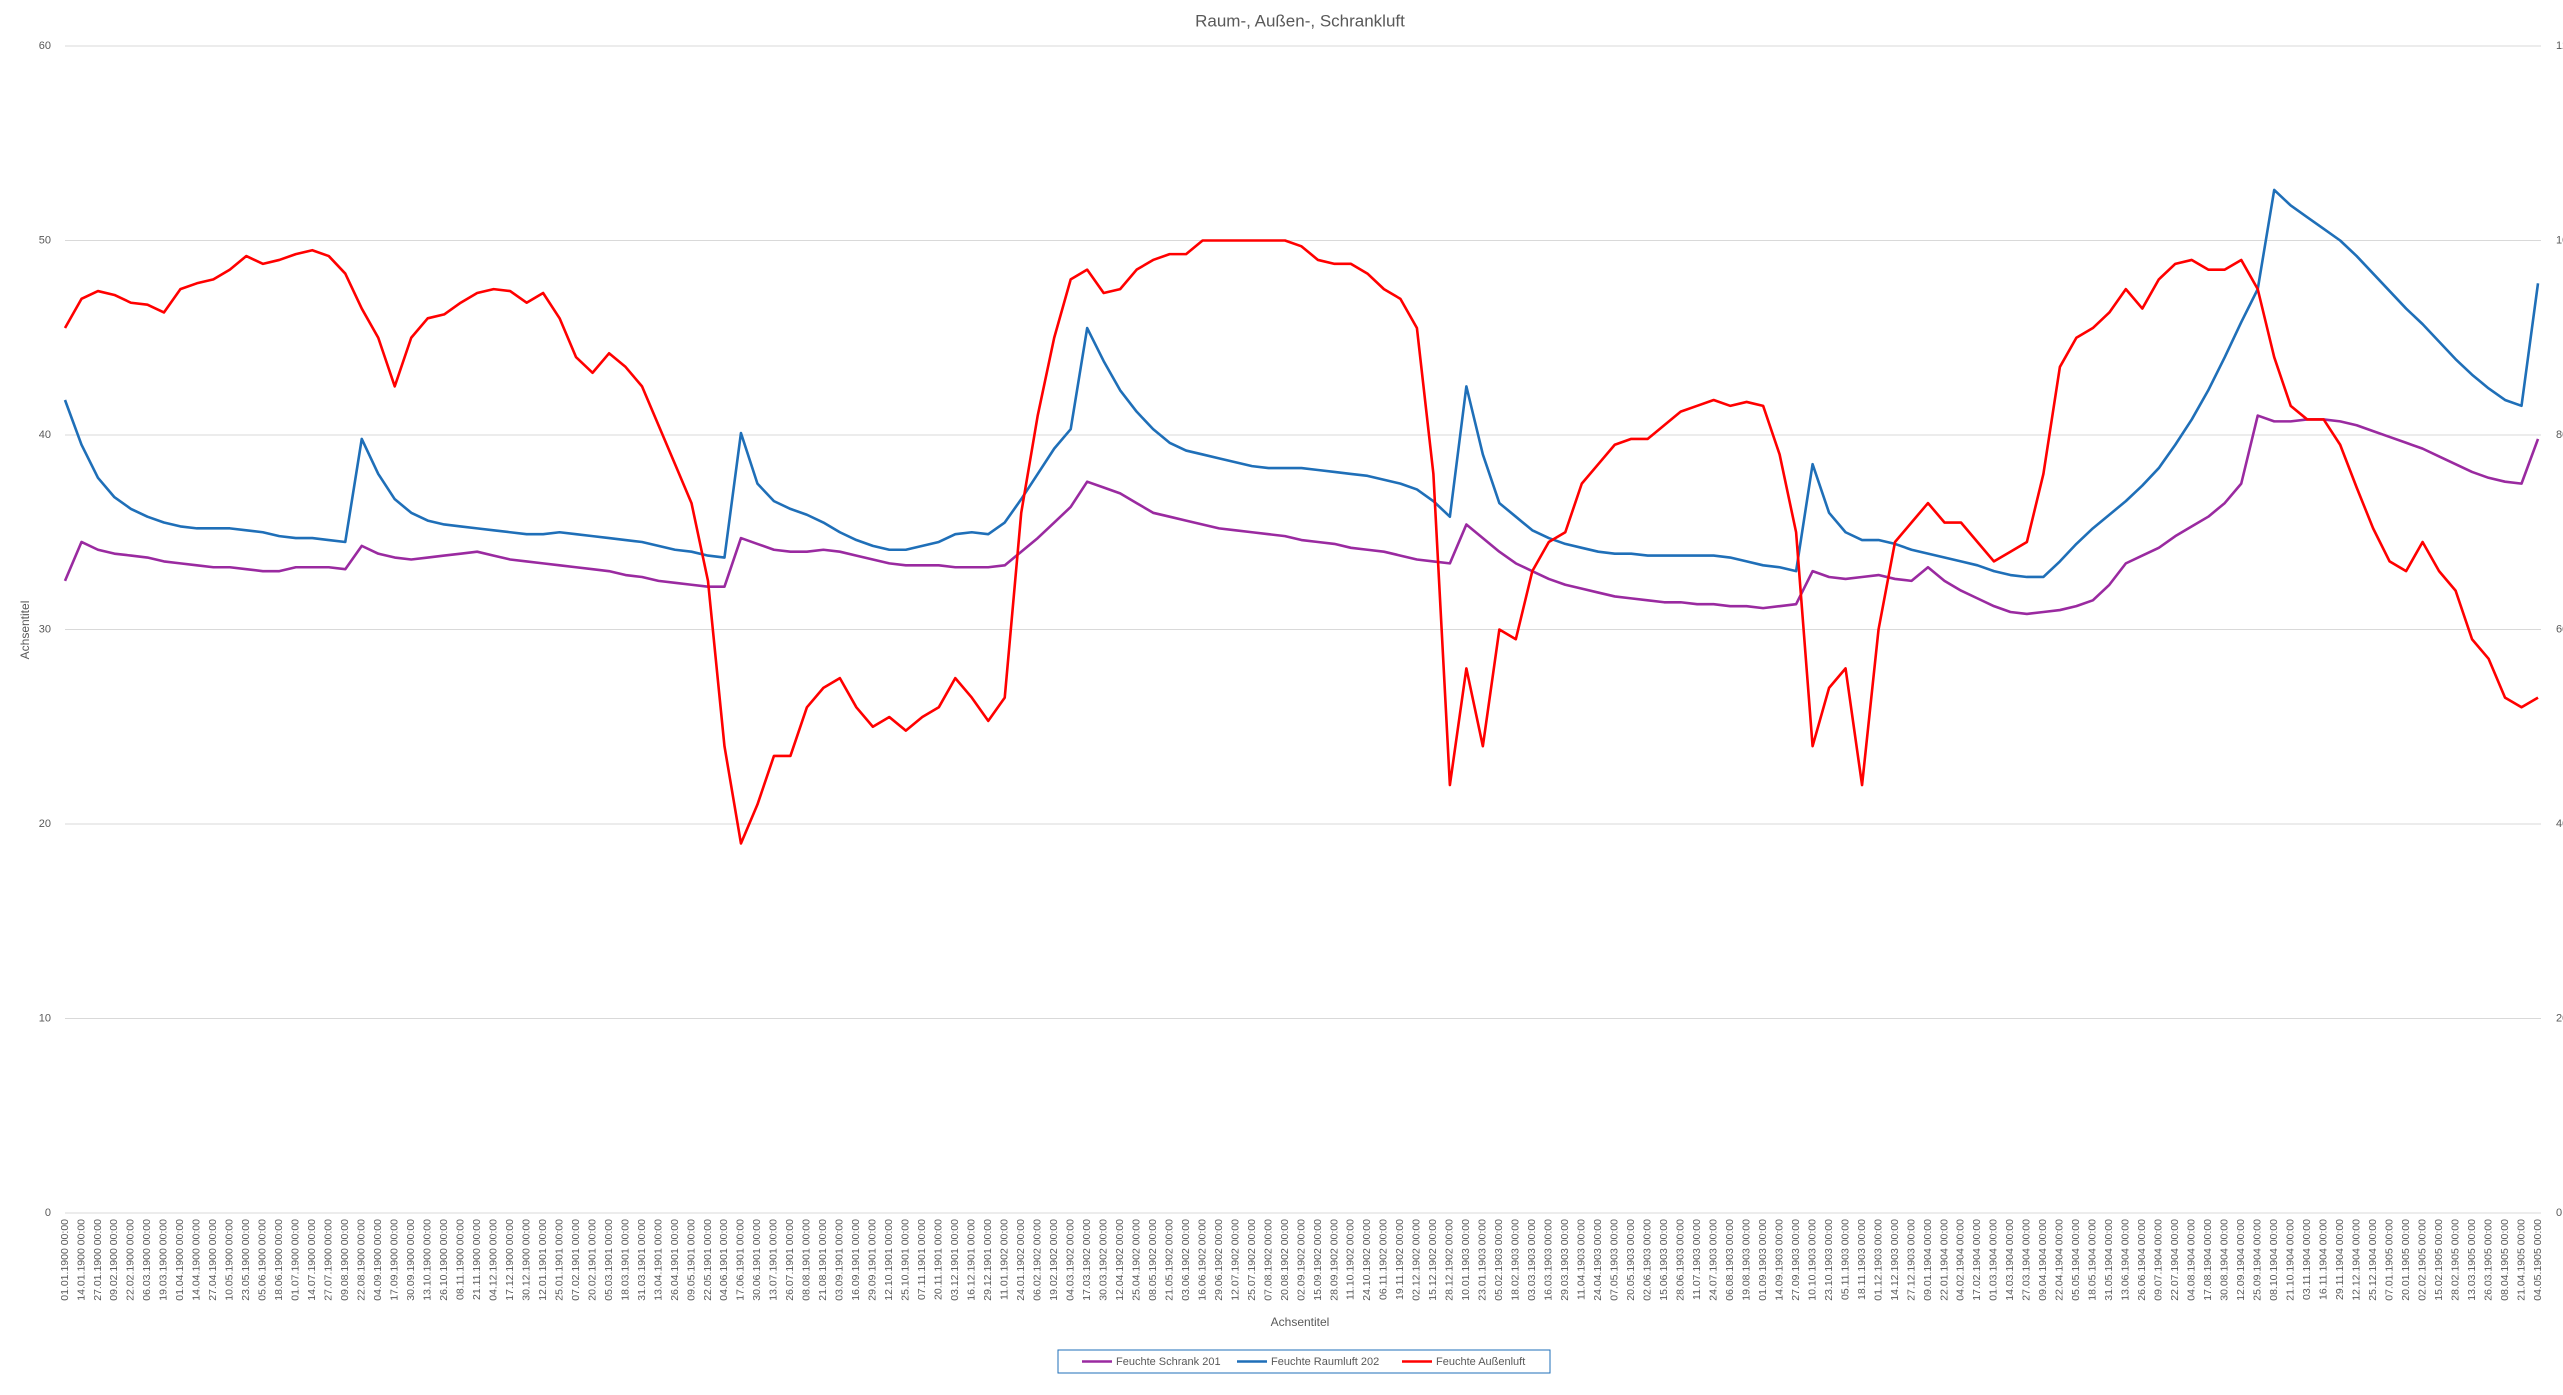  Describe the element at coordinates (2389, 1260) in the screenshot. I see `x-tick-label: 07.01.1905 00:00` at that location.